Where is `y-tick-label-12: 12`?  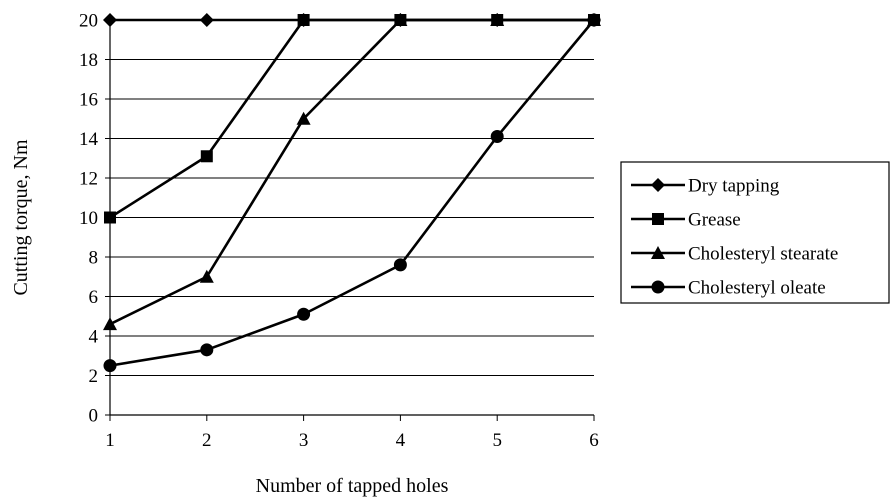 y-tick-label-12: 12 is located at coordinates (88, 179).